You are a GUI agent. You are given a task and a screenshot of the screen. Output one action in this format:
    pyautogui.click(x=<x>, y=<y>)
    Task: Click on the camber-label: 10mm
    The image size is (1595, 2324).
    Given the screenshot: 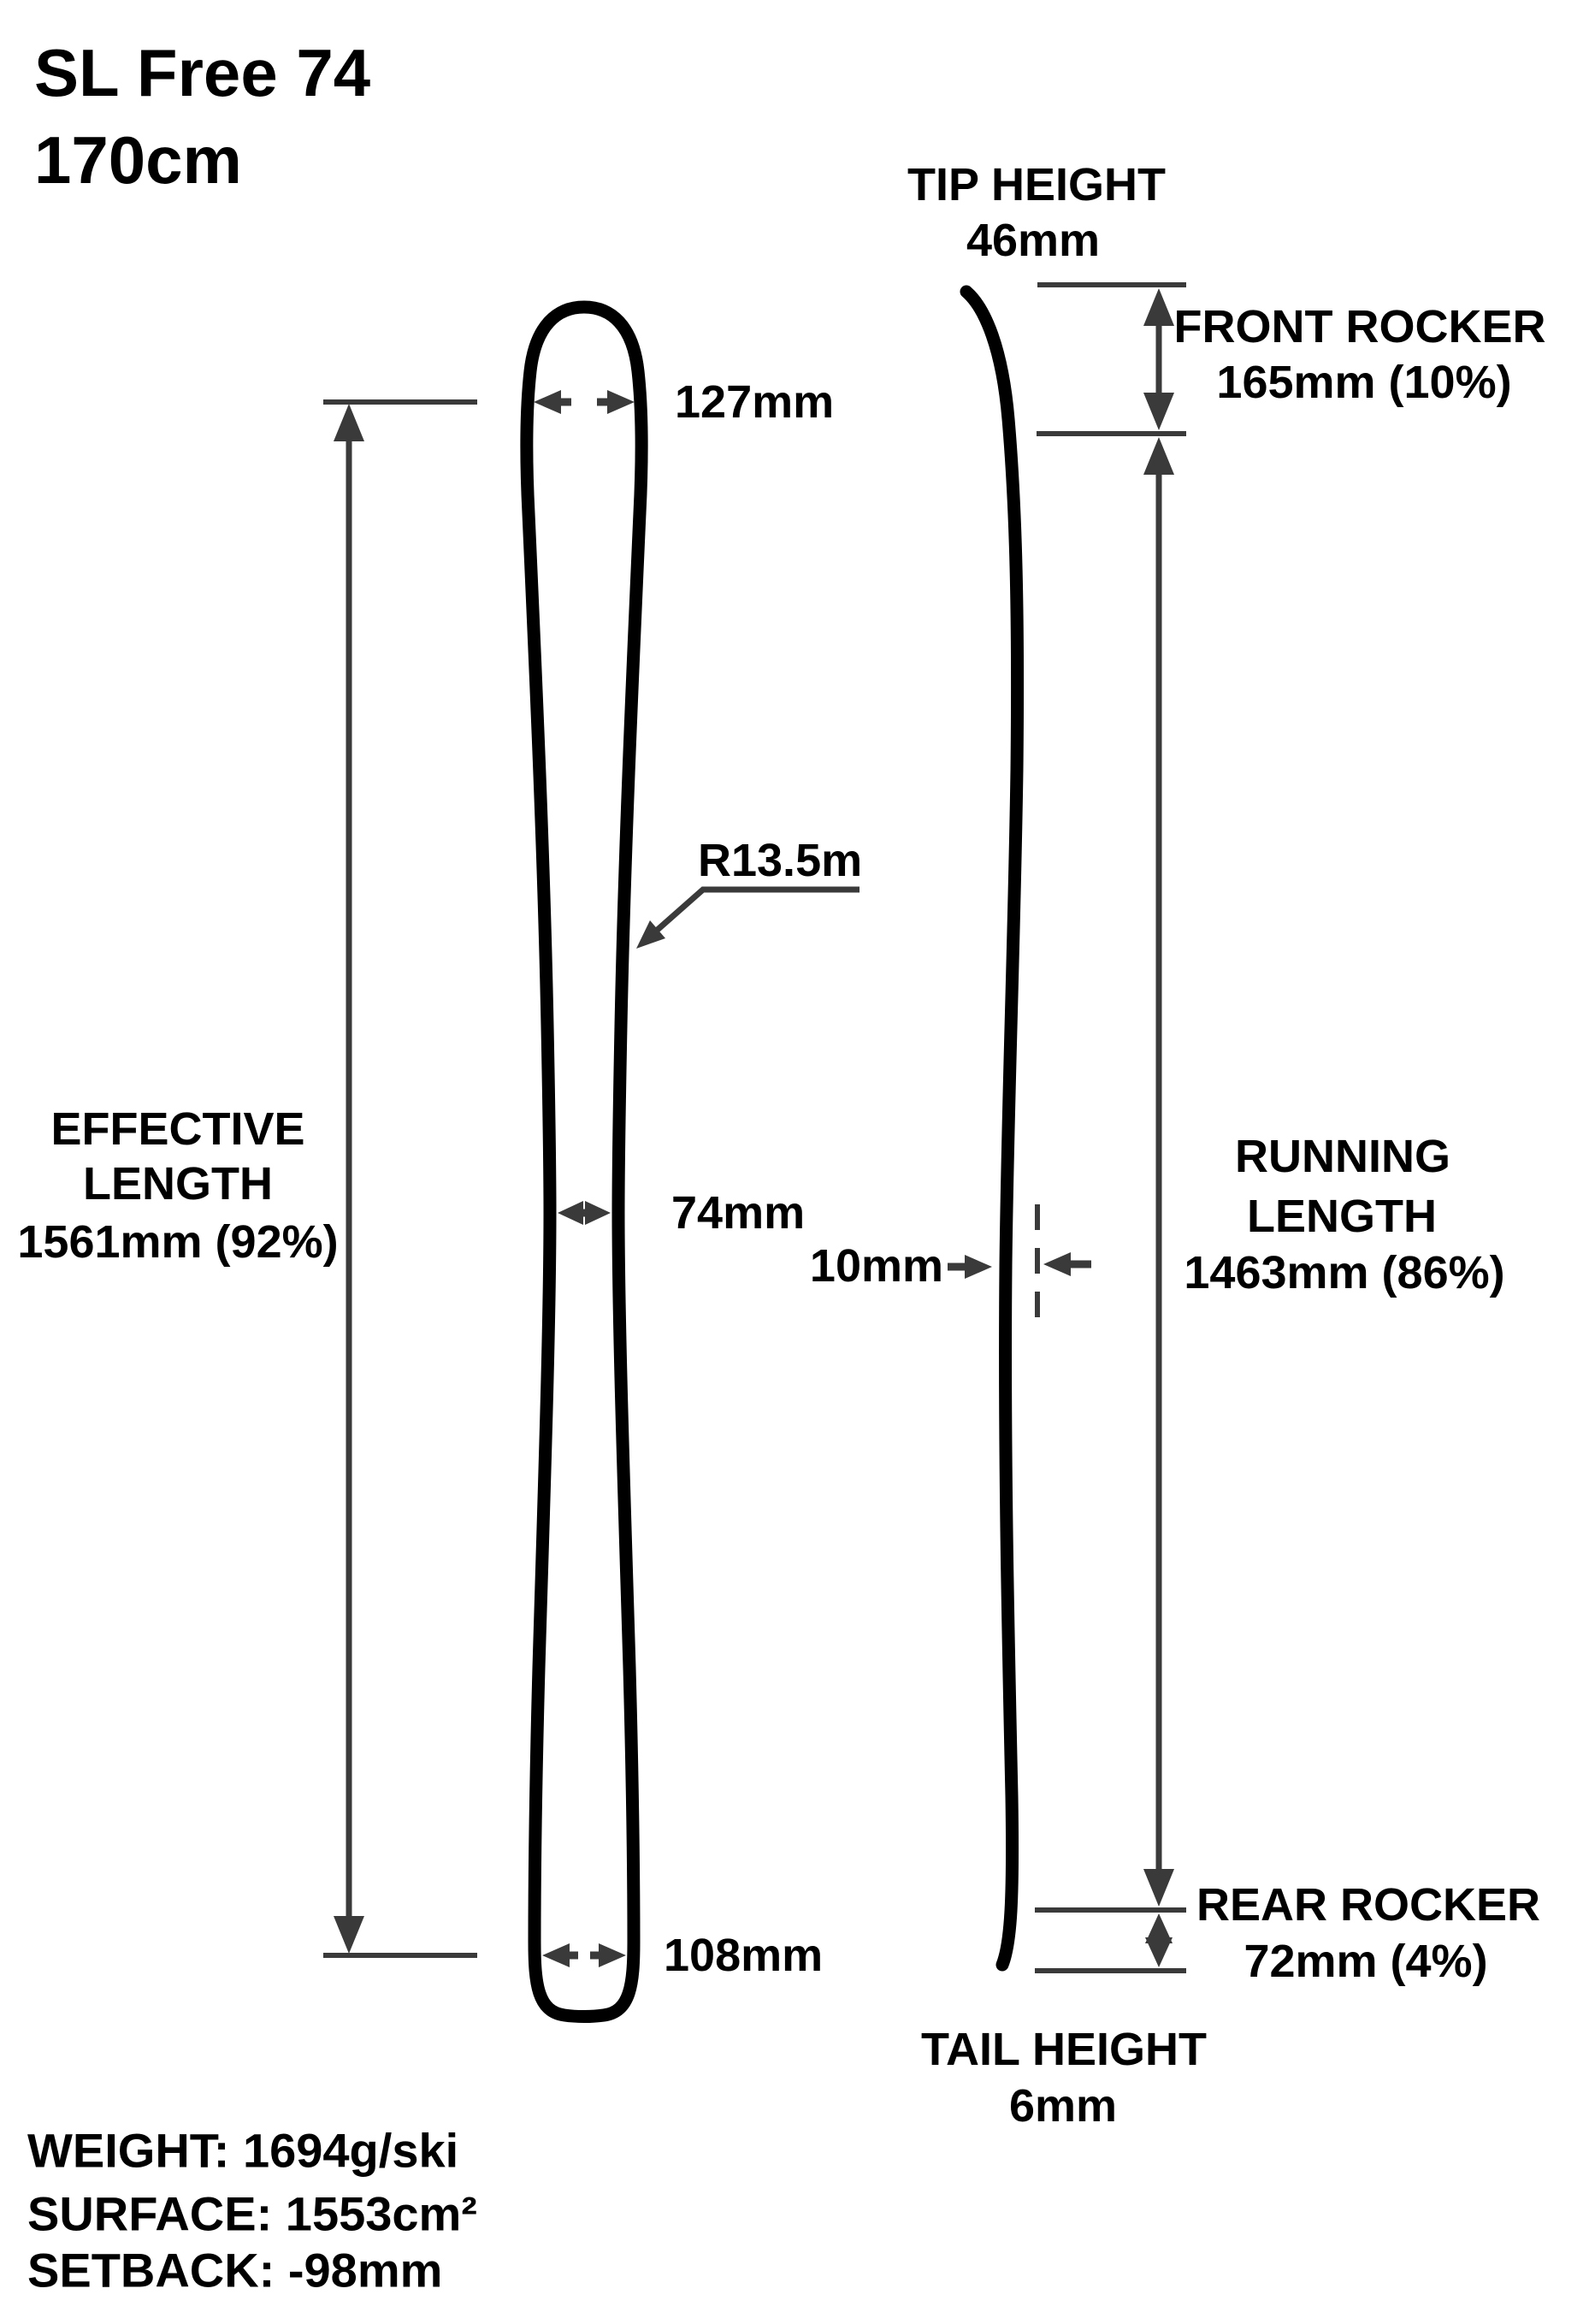 What is the action you would take?
    pyautogui.click(x=876, y=1266)
    